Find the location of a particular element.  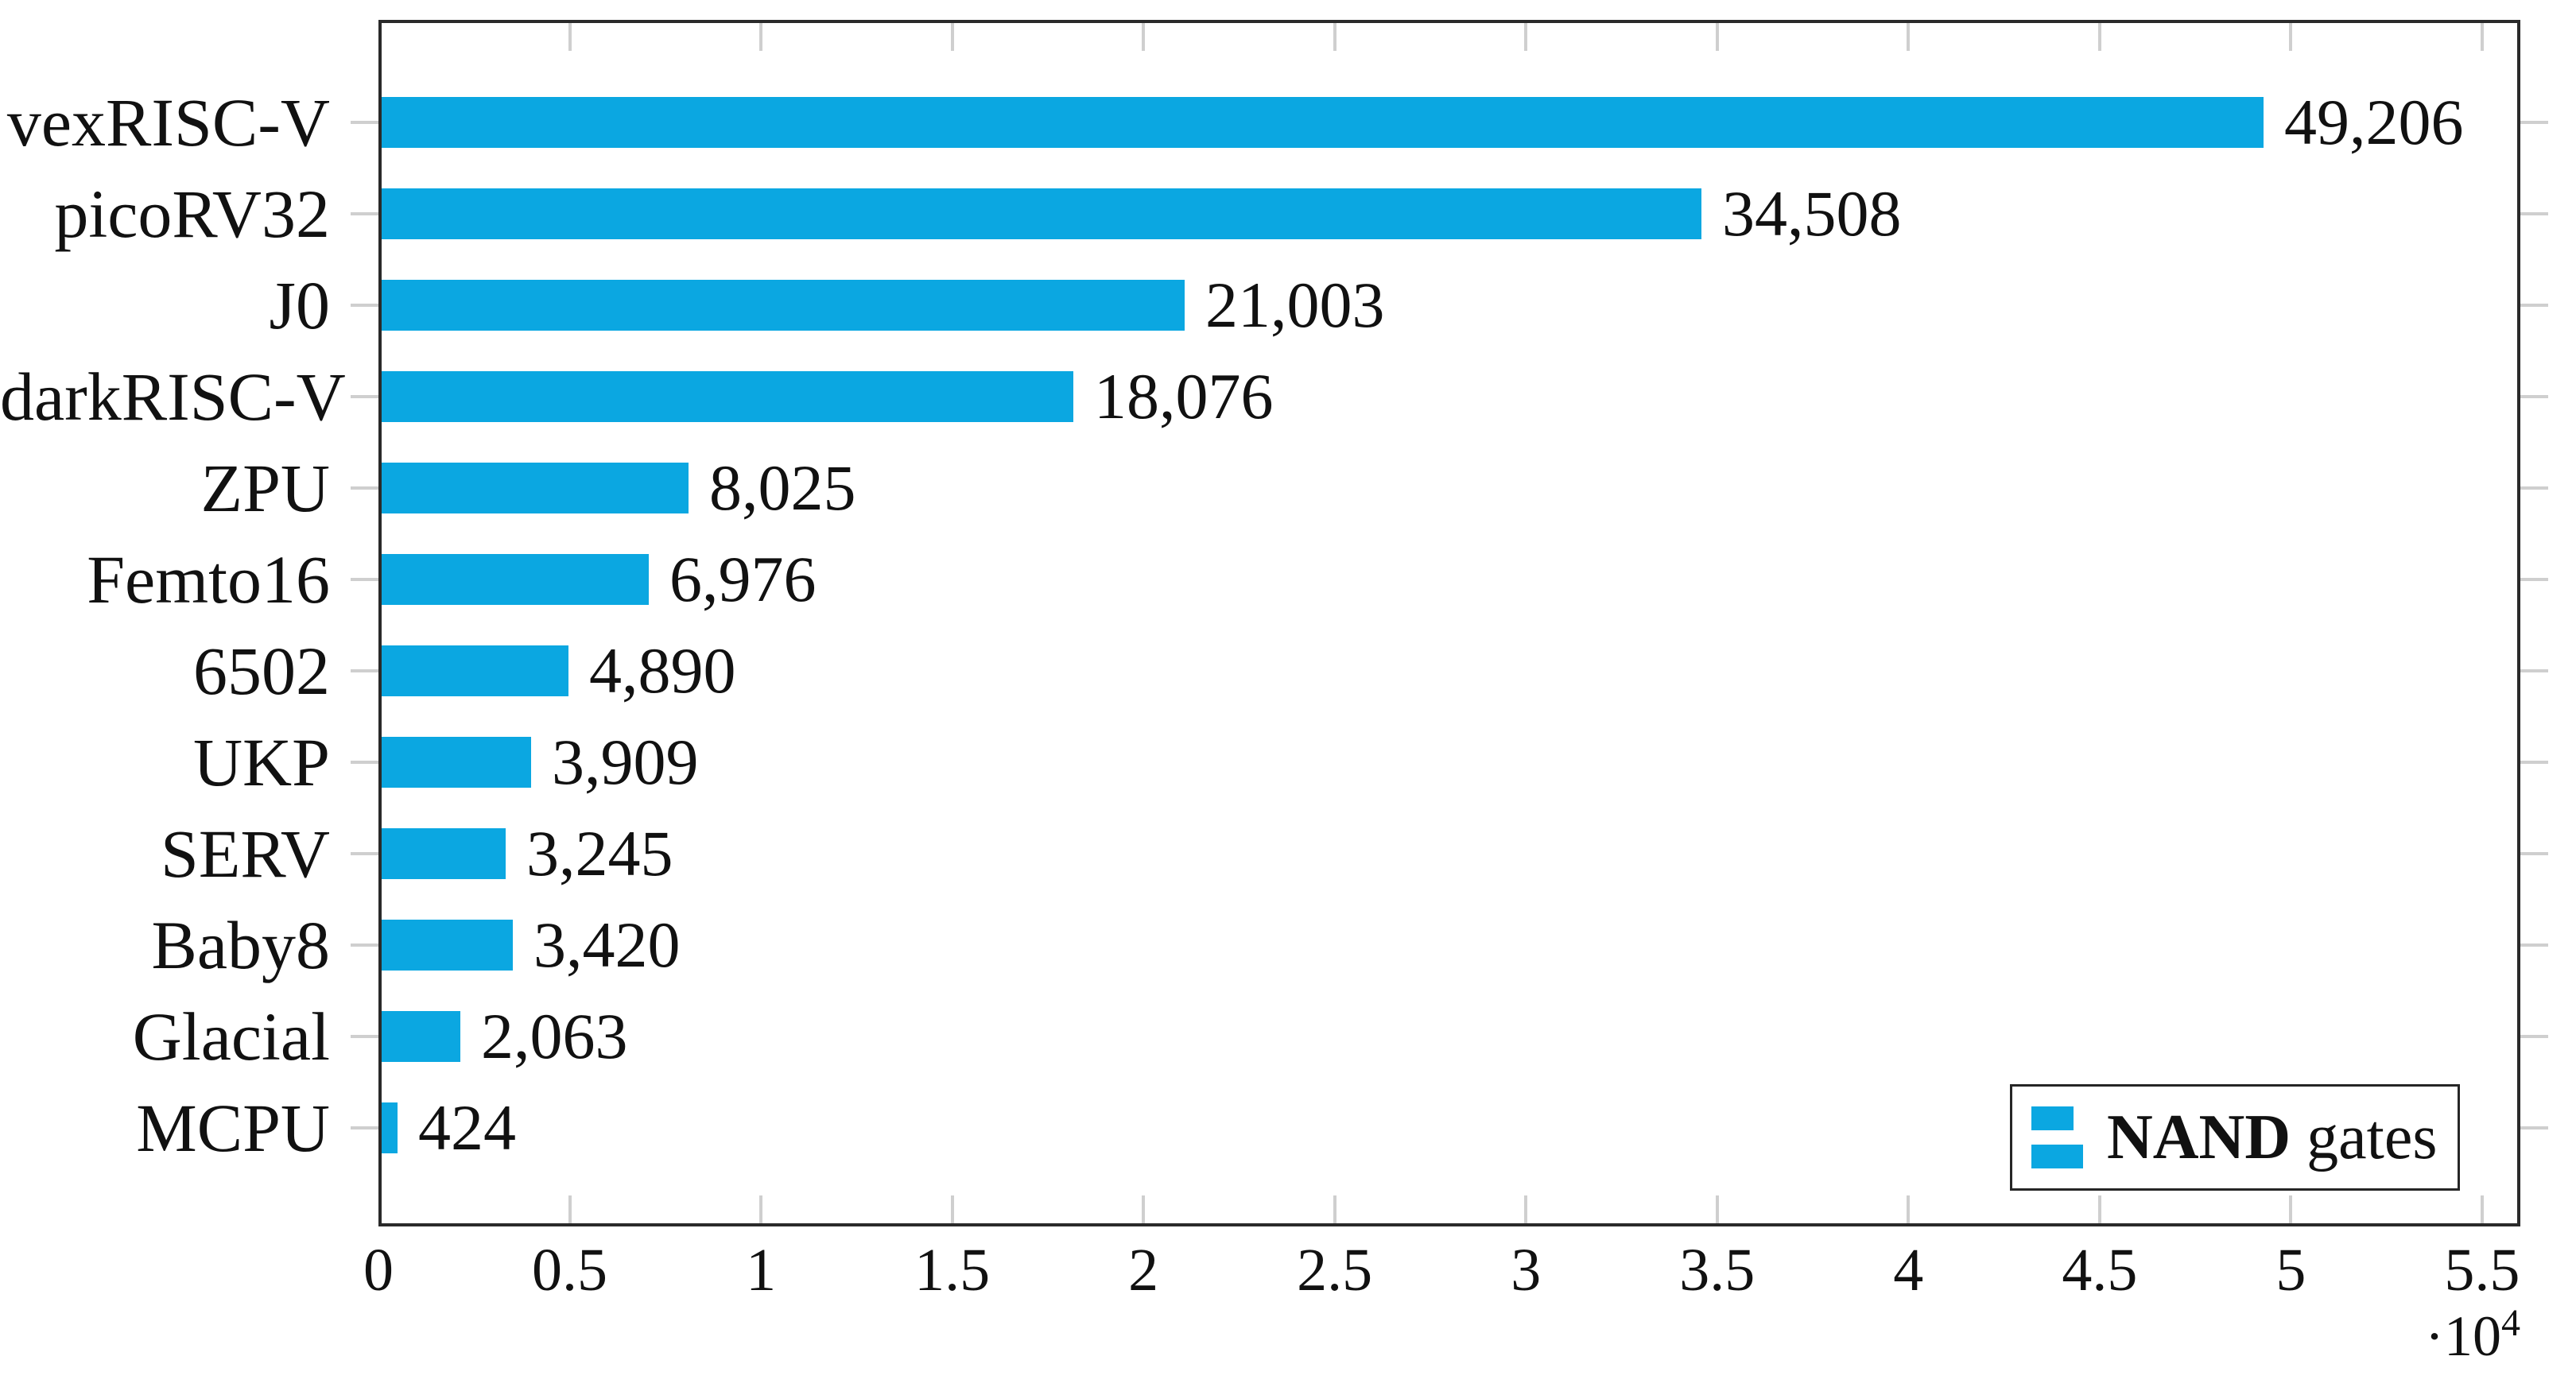

multiplier-base: ·10 is located at coordinates (2463, 1336).